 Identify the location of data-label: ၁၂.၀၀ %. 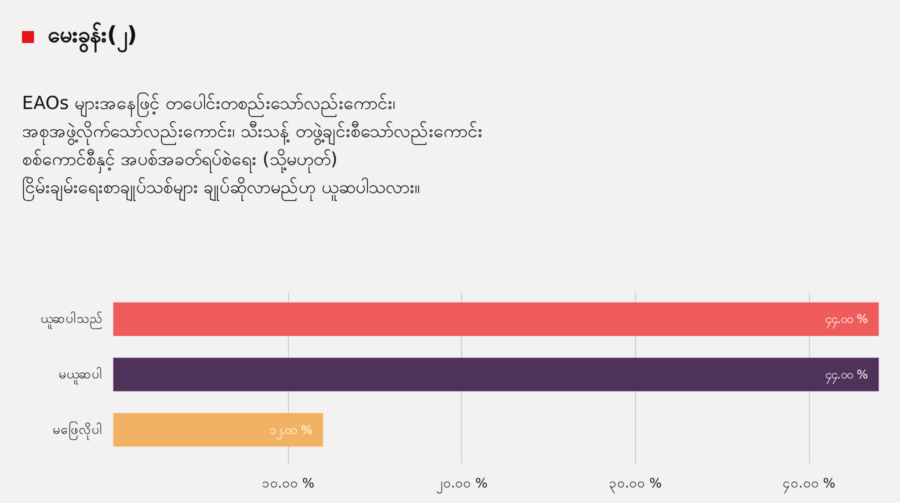
(290, 431).